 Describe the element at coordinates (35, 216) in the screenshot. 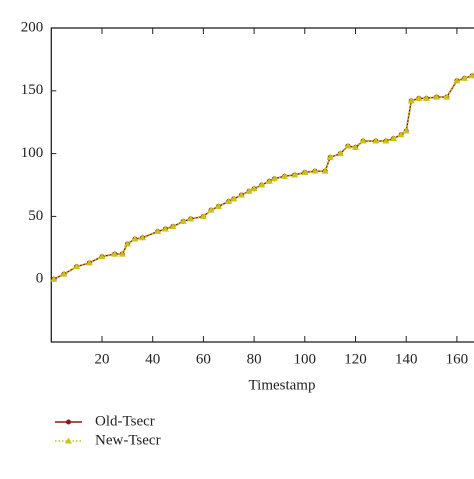

I see `y-tick-label: 50` at that location.